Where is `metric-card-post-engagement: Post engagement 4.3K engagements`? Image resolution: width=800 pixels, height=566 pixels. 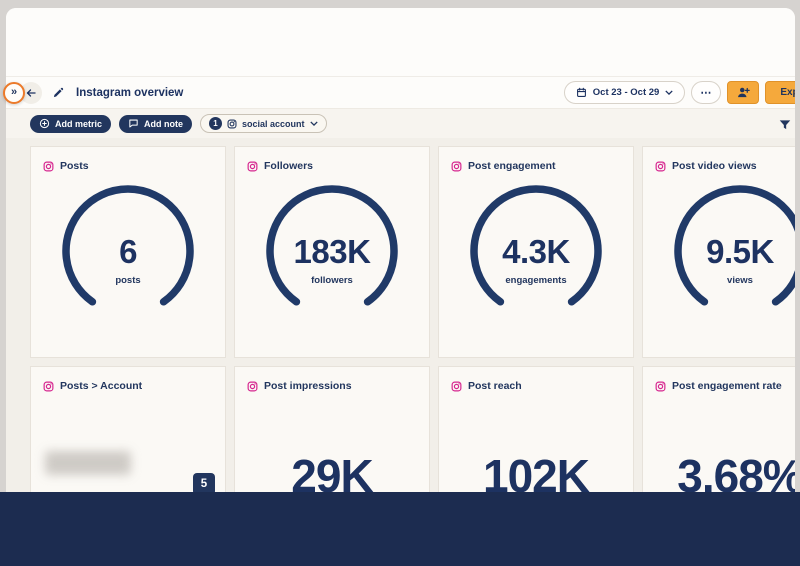 metric-card-post-engagement: Post engagement 4.3K engagements is located at coordinates (536, 252).